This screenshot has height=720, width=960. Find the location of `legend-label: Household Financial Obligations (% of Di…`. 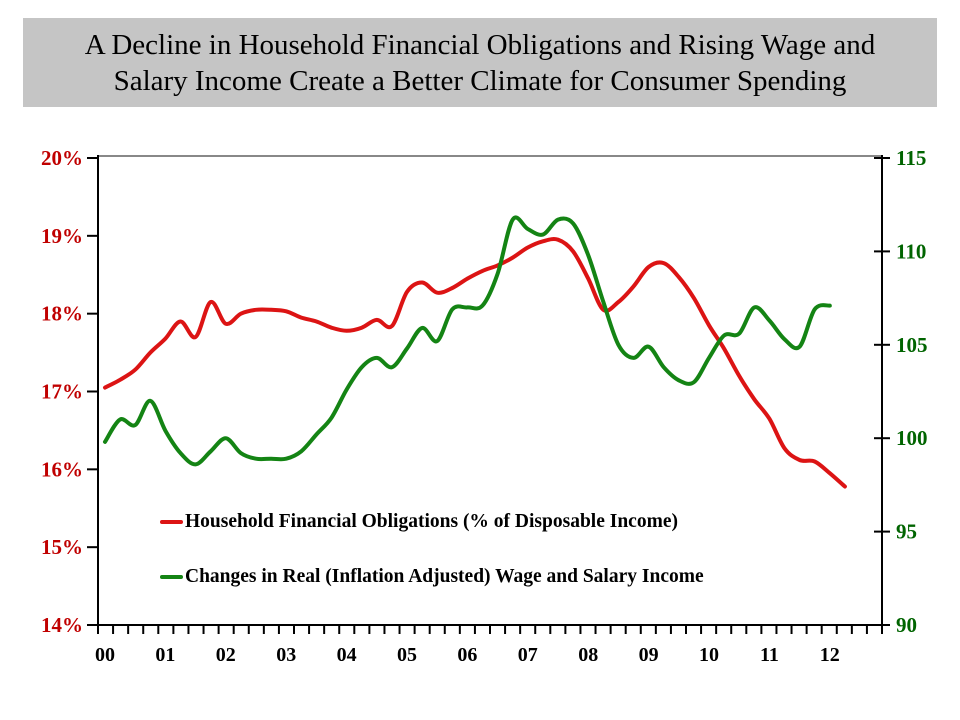

legend-label: Household Financial Obligations (% of Di… is located at coordinates (431, 521).